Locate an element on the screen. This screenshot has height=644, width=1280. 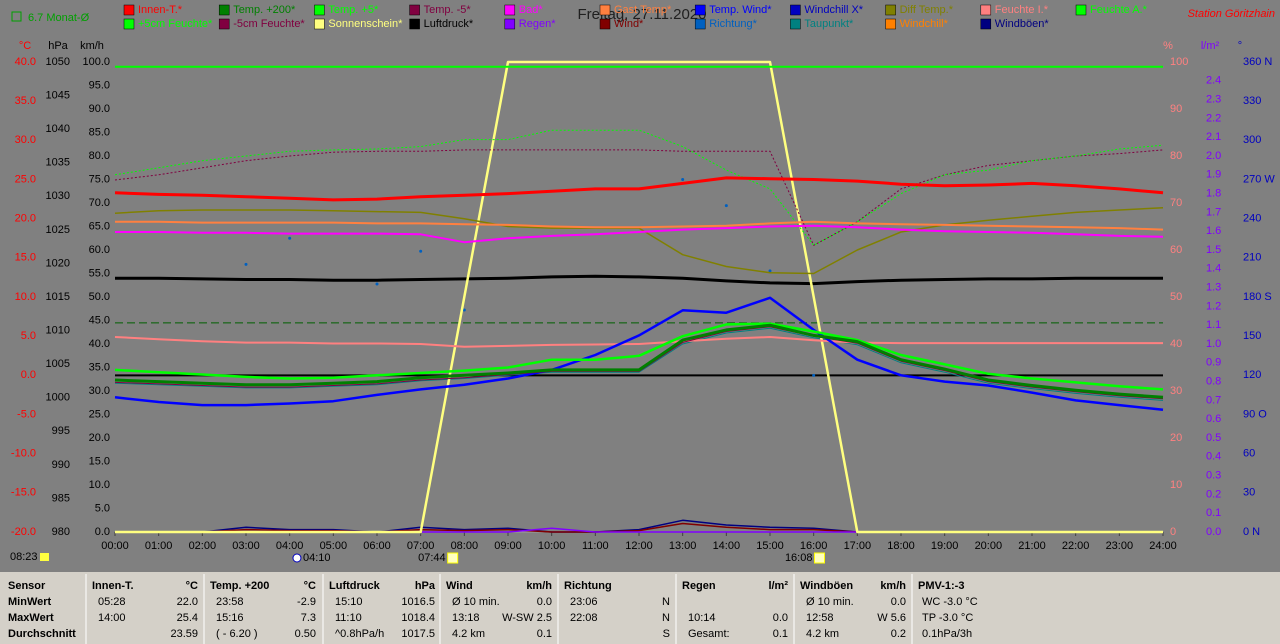
x-tick-label: 16:00 is located at coordinates (814, 546).